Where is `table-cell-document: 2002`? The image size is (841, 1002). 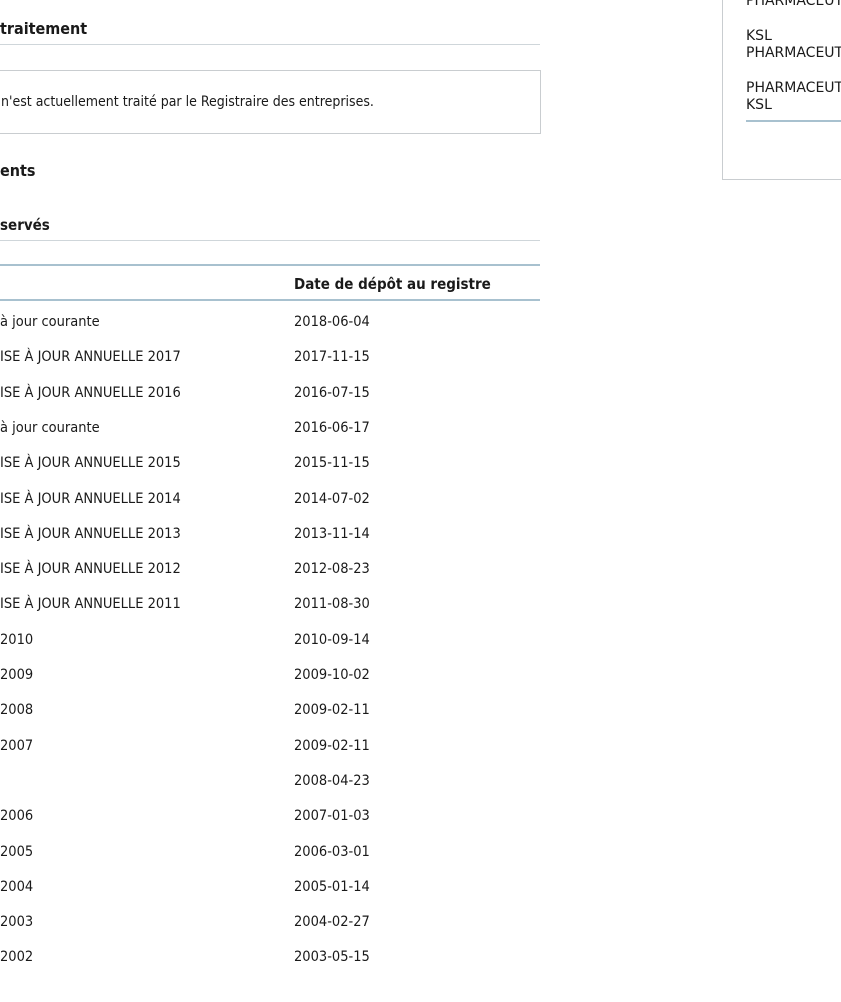
table-cell-document: 2002 is located at coordinates (17, 957).